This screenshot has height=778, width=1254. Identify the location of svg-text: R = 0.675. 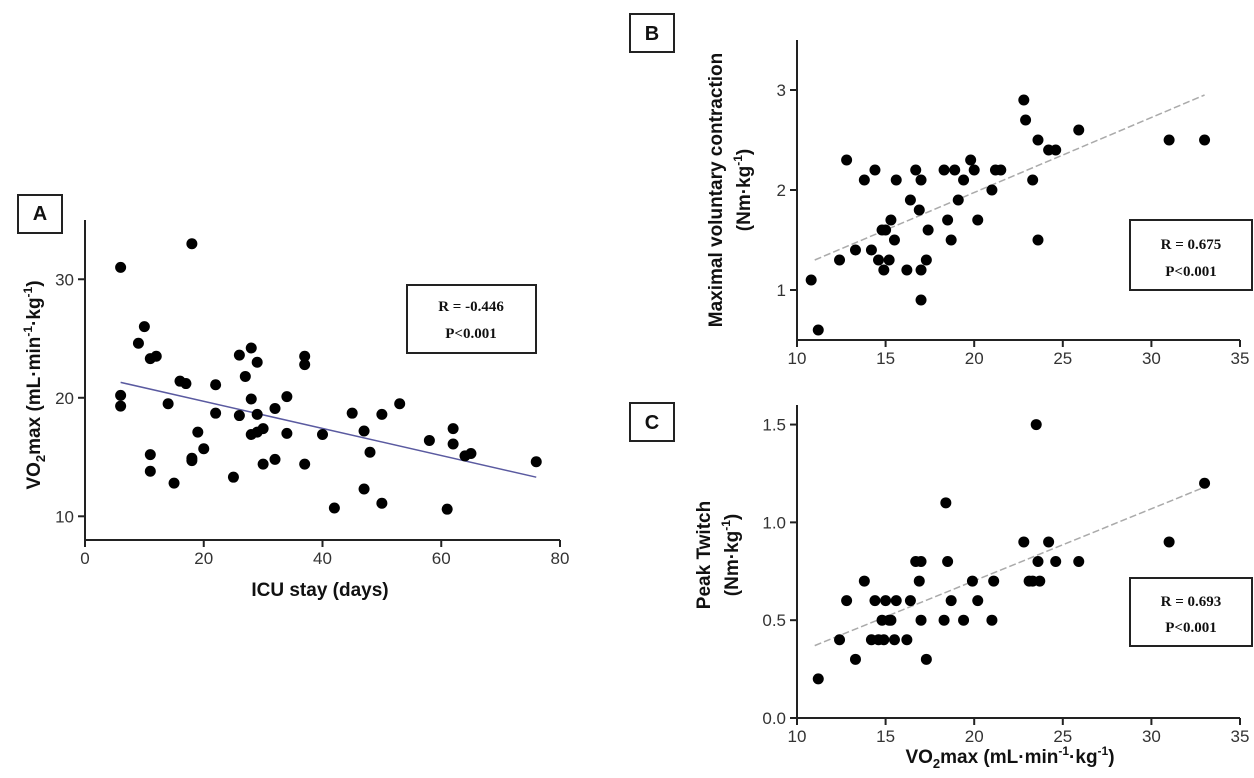
(1191, 245).